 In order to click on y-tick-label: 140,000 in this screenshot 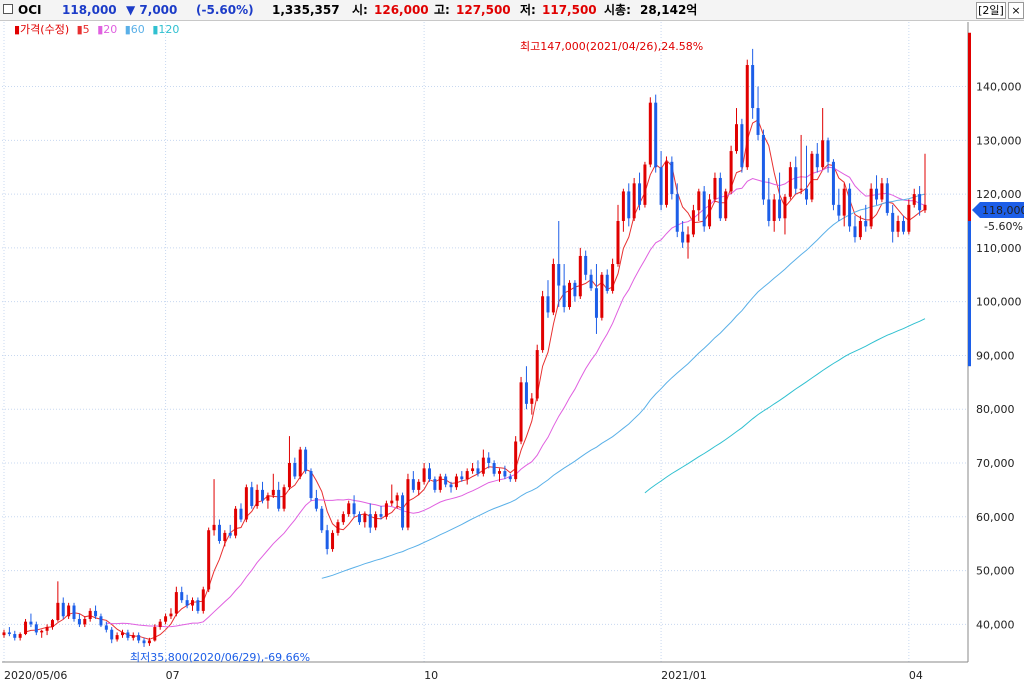, I will do `click(999, 87)`.